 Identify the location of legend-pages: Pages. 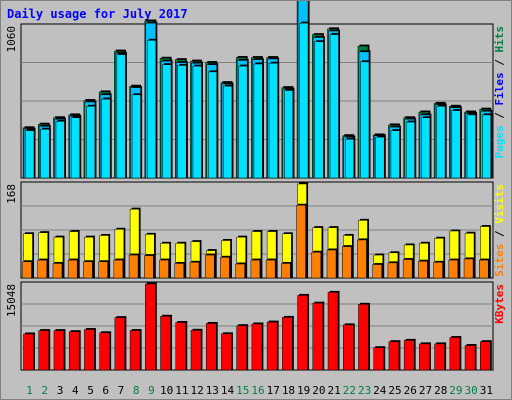
(499, 141).